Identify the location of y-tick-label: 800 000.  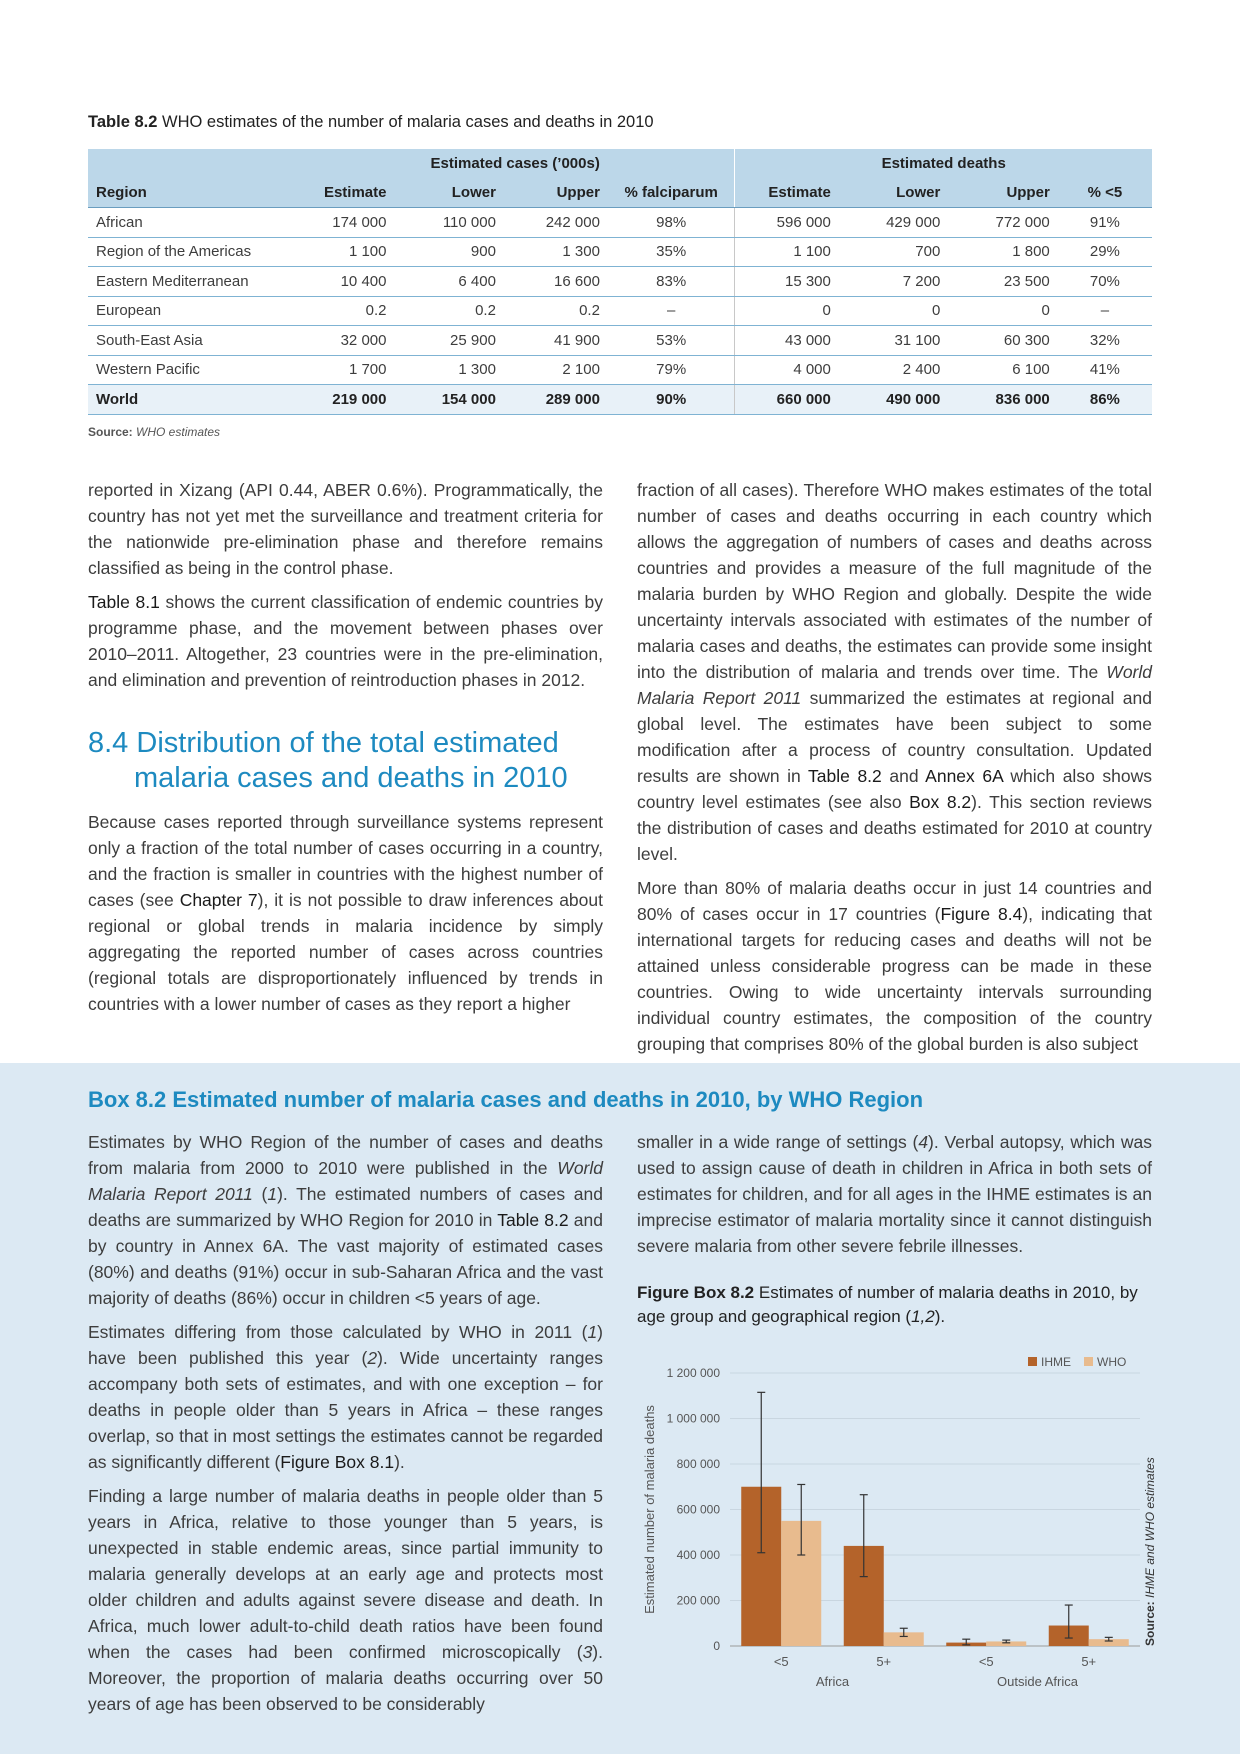
(699, 1464).